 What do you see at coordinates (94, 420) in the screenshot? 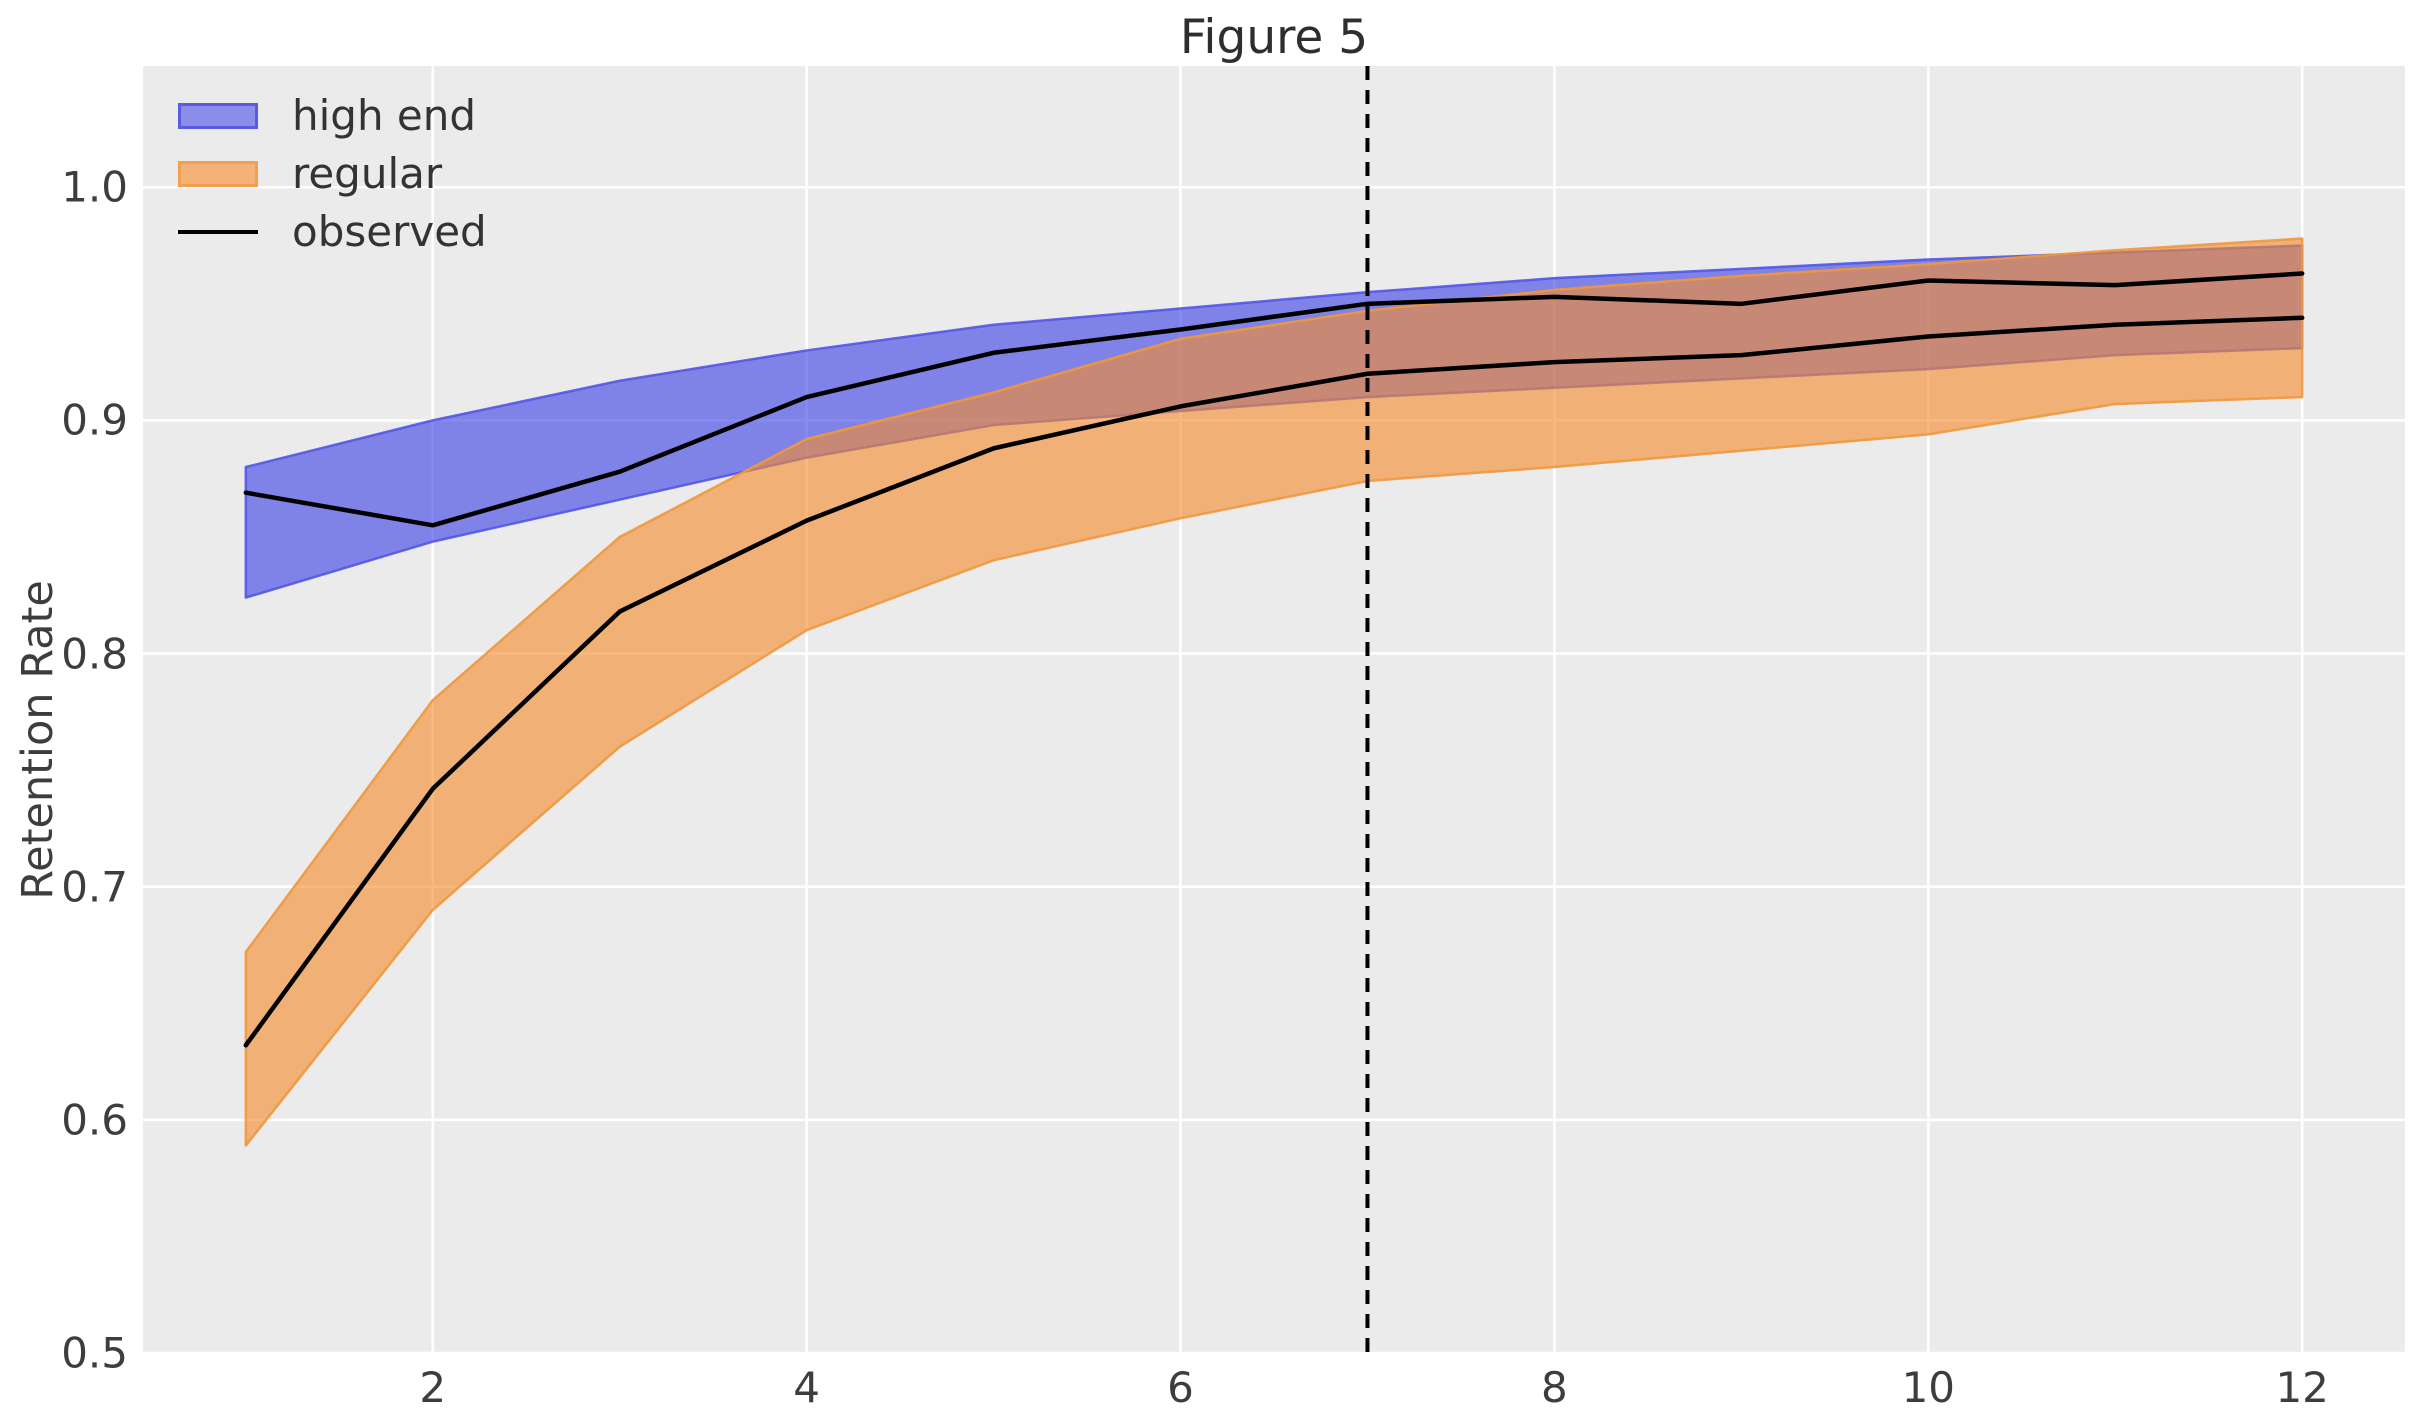
I see `y-tick-label: 0.9` at bounding box center [94, 420].